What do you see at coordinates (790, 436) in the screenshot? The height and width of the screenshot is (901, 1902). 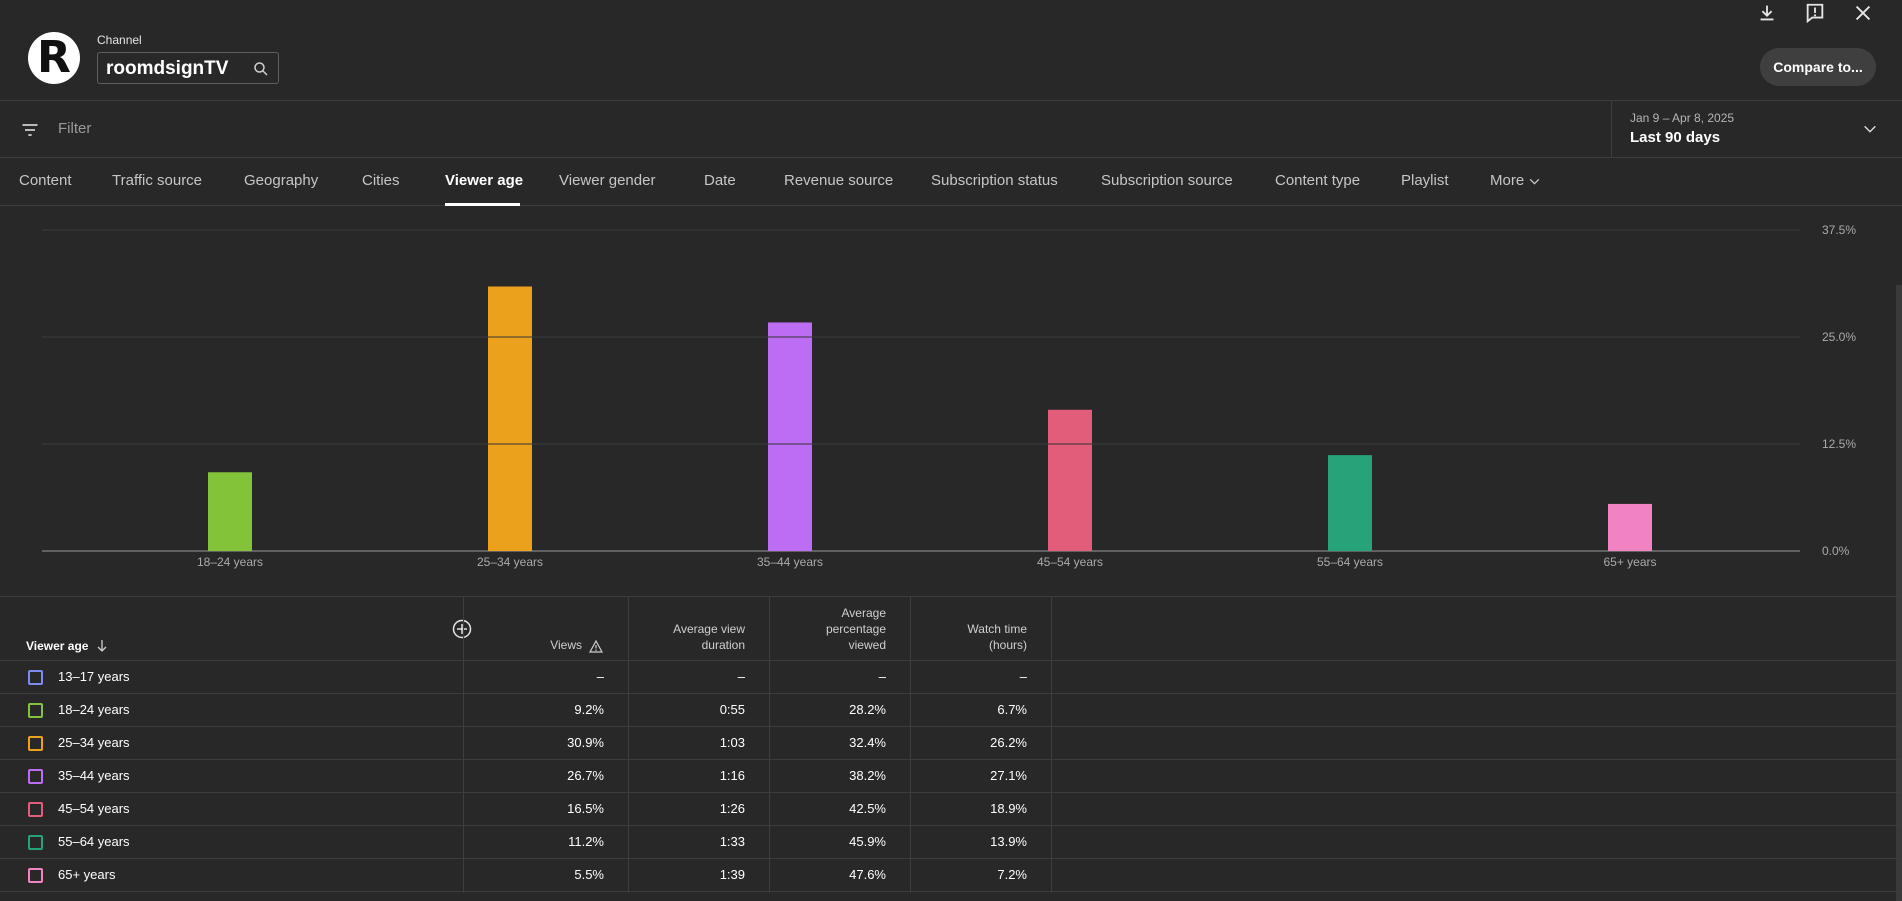 I see `bar-35-44-years` at bounding box center [790, 436].